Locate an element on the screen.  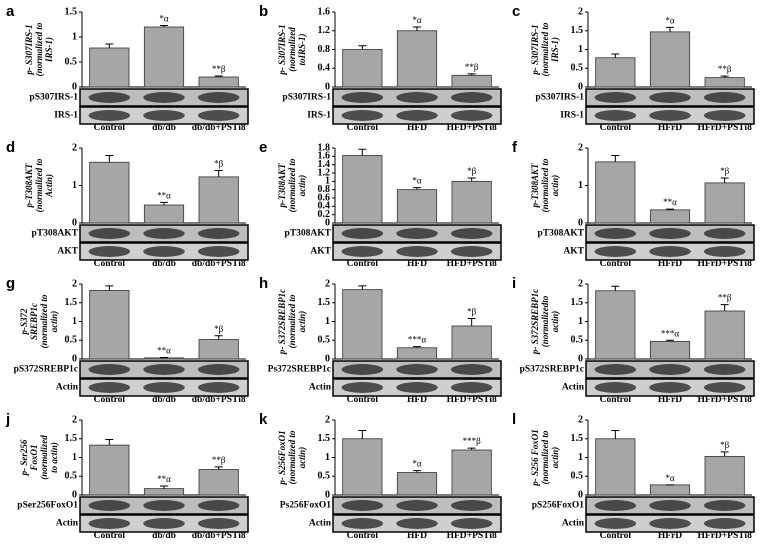
y-tick-label: 1.2 is located at coordinates (324, 30).